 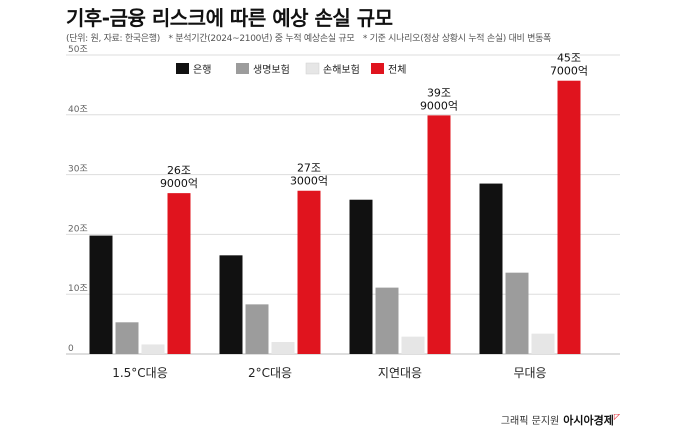 What do you see at coordinates (569, 58) in the screenshot?
I see `data-label: 45조` at bounding box center [569, 58].